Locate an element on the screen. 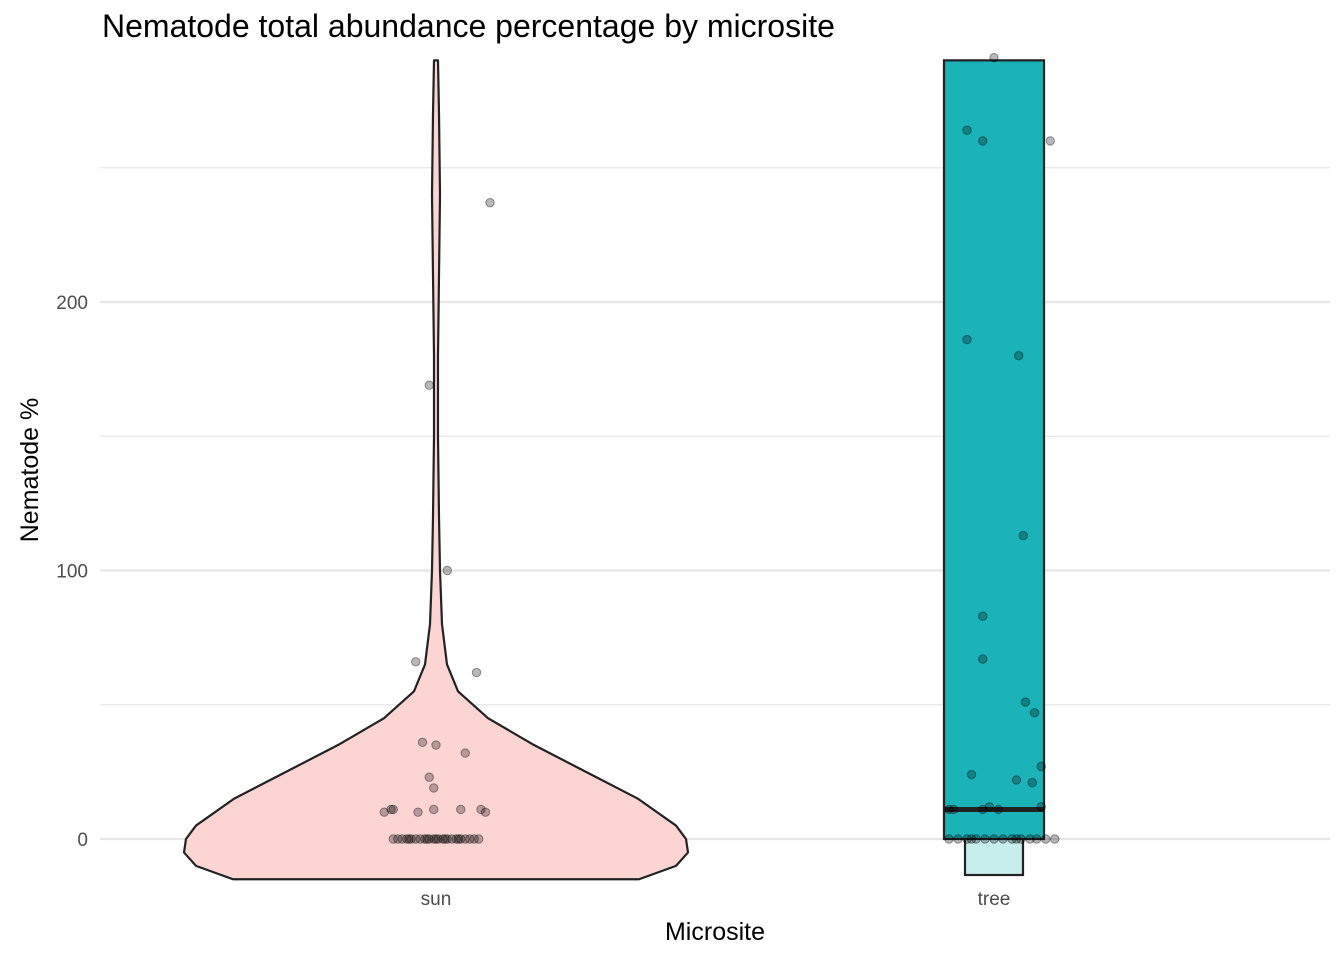  y-tick-label: 100 is located at coordinates (72, 572).